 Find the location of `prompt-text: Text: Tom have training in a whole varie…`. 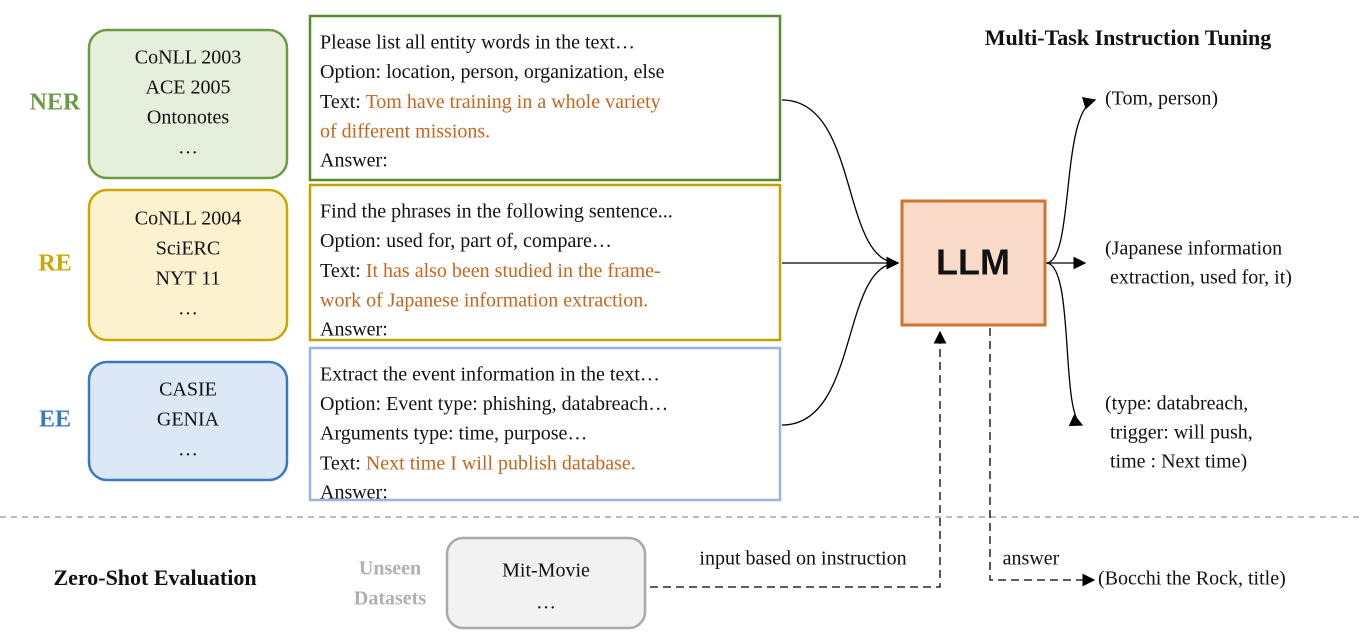

prompt-text: Text: Tom have training in a whole varie… is located at coordinates (490, 102).